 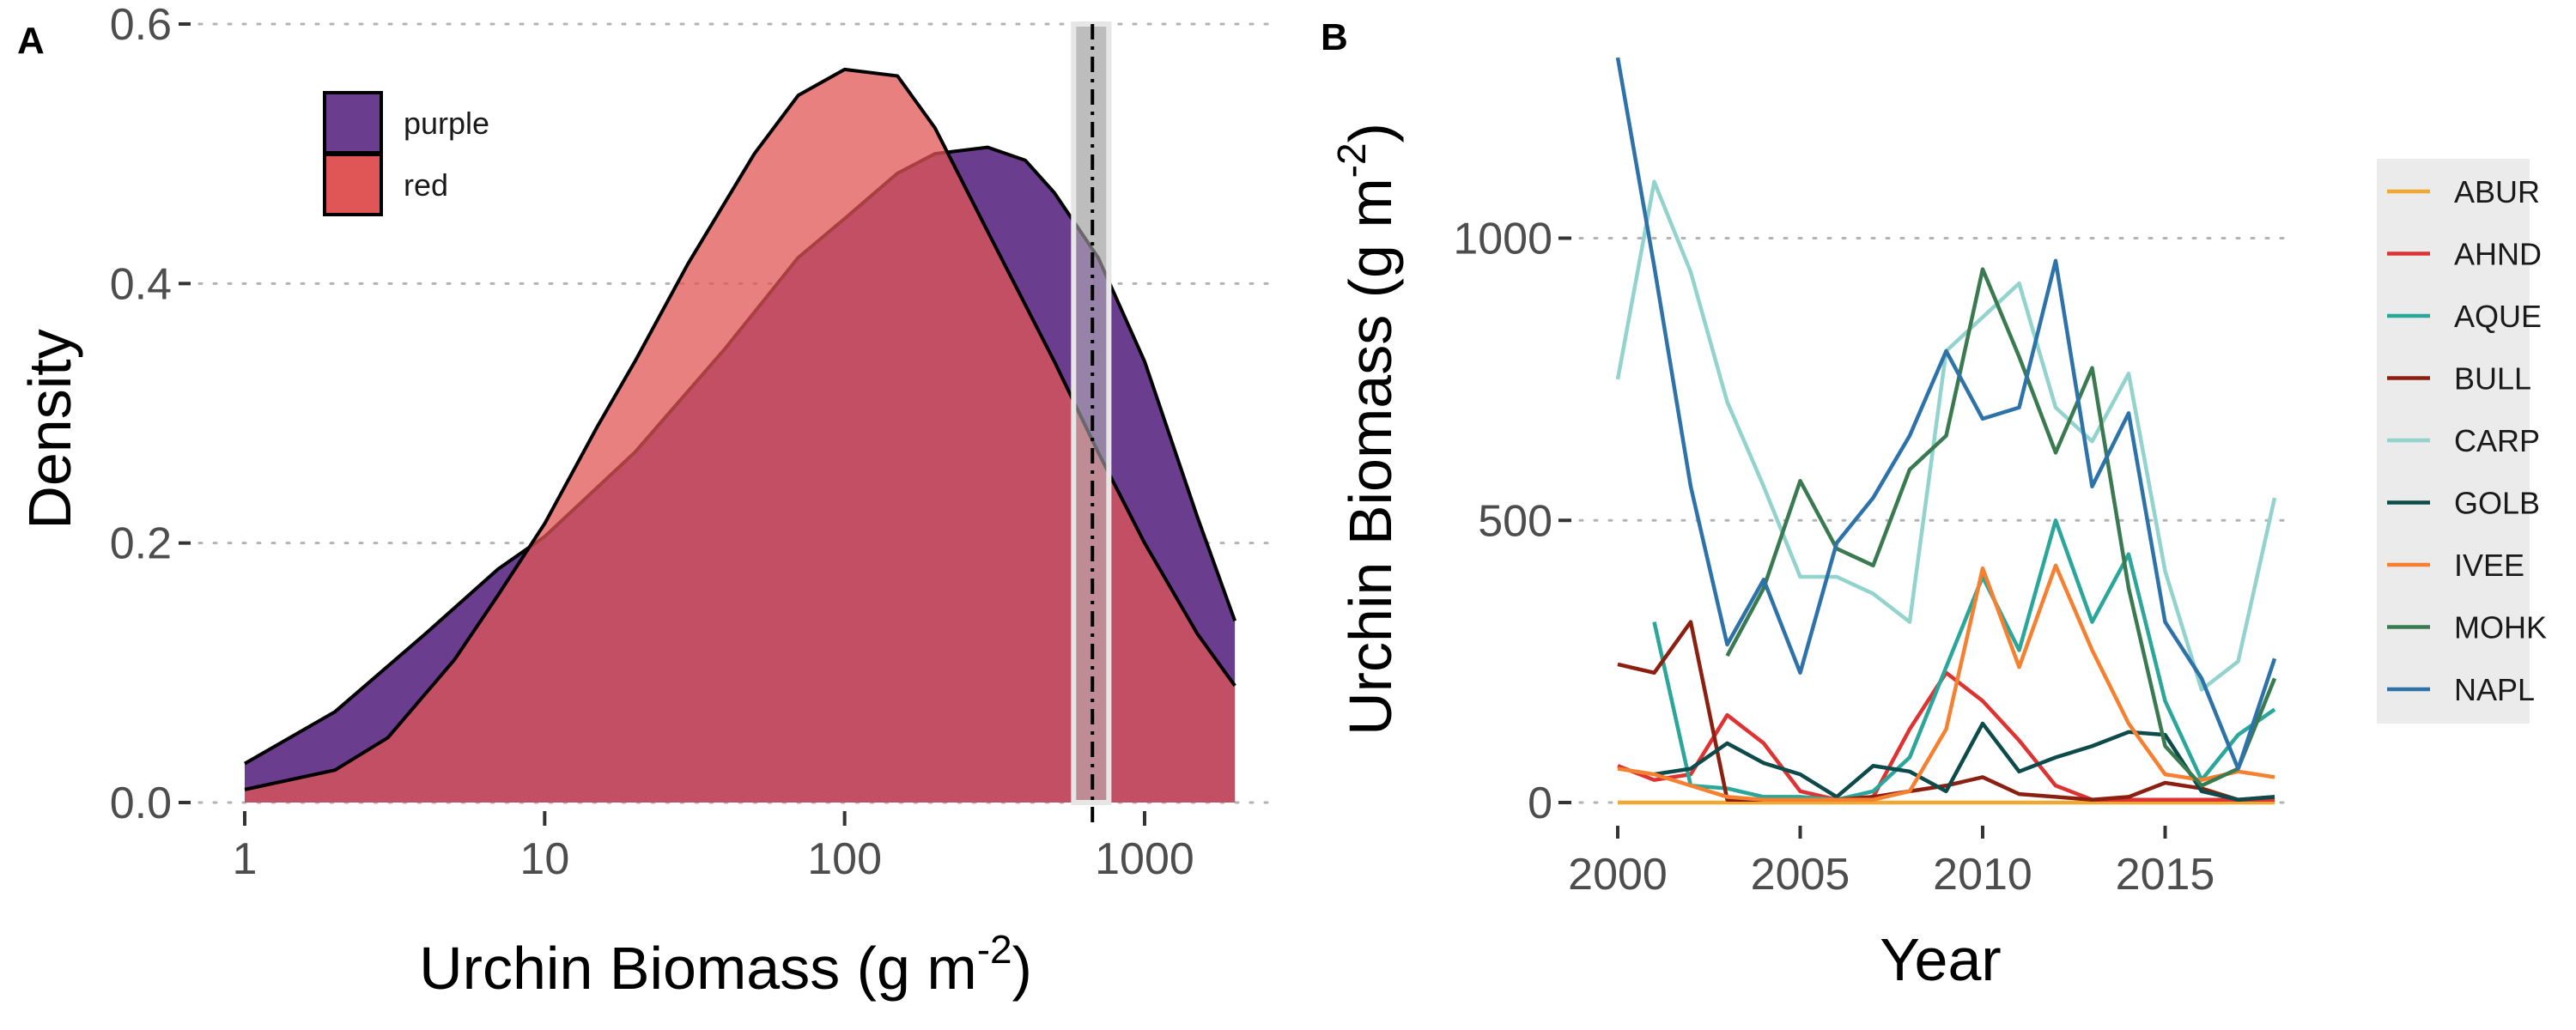 I want to click on timeseries-x-tick-label: 2010, so click(x=1982, y=875).